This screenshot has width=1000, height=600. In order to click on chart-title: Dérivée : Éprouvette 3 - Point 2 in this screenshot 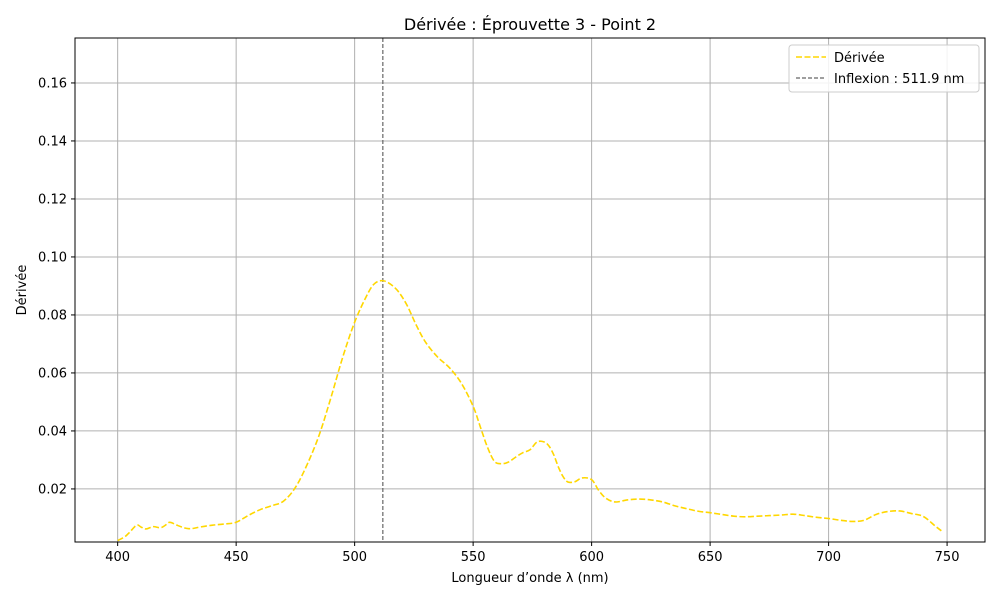, I will do `click(530, 24)`.